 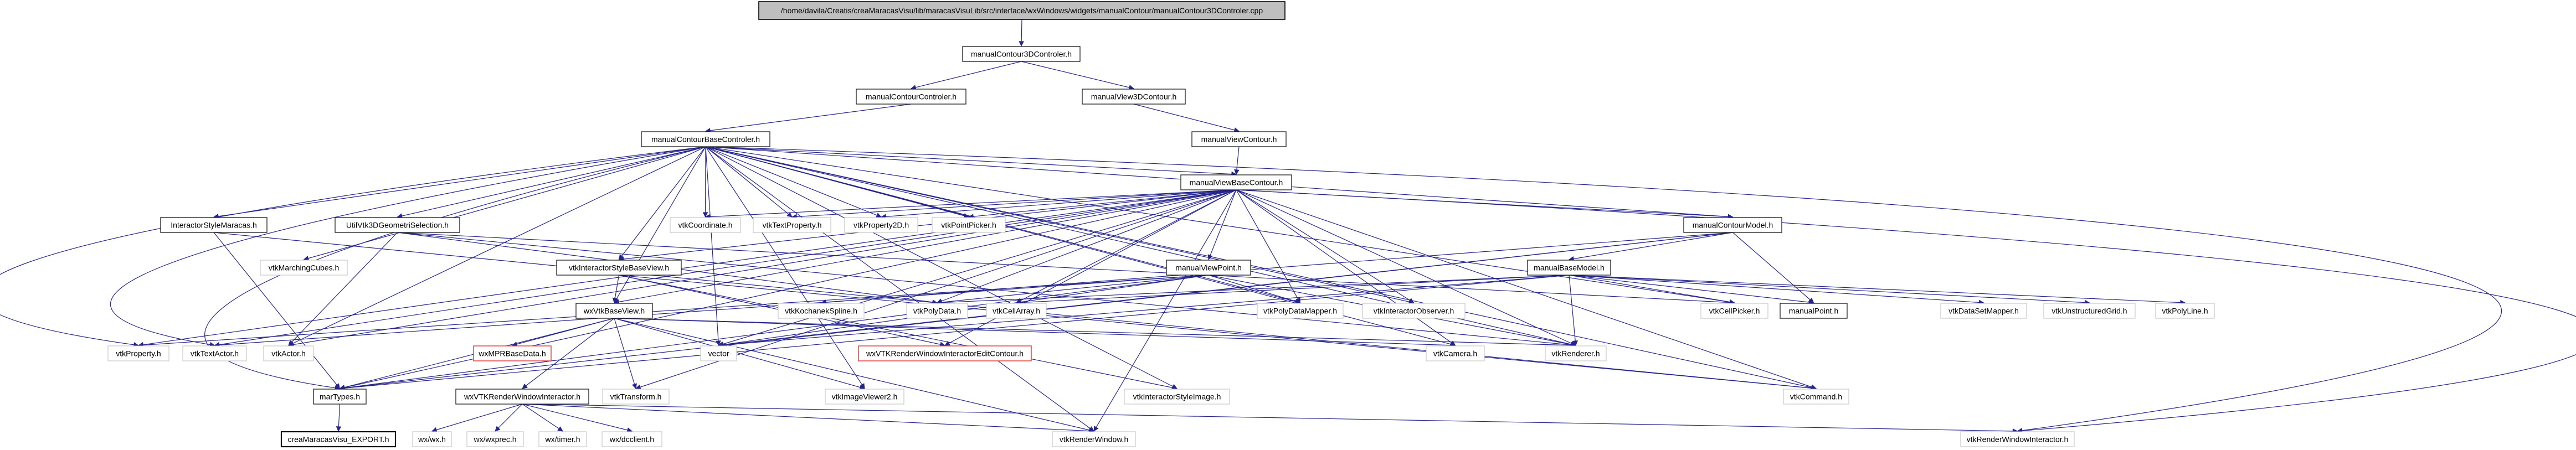 What do you see at coordinates (551, 182) in the screenshot?
I see `include-edge-mcbc-to-util` at bounding box center [551, 182].